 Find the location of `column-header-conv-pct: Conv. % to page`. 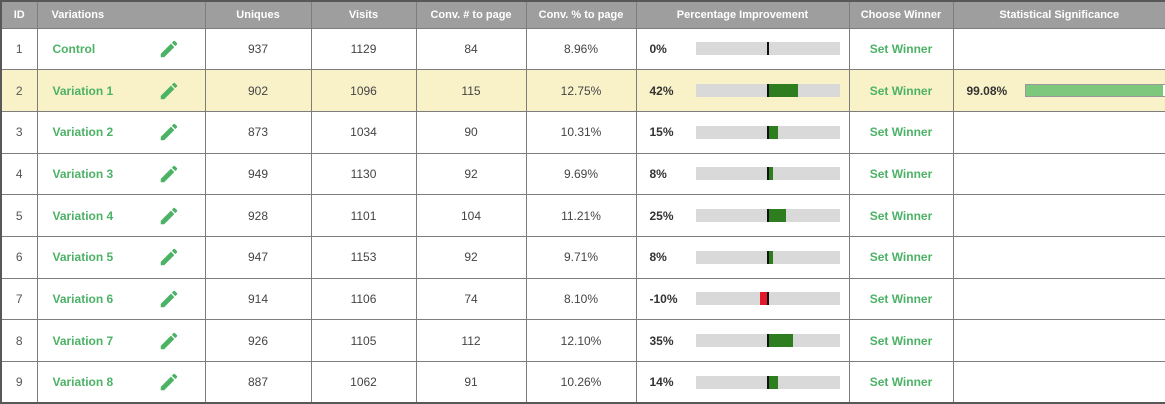

column-header-conv-pct: Conv. % to page is located at coordinates (581, 14).